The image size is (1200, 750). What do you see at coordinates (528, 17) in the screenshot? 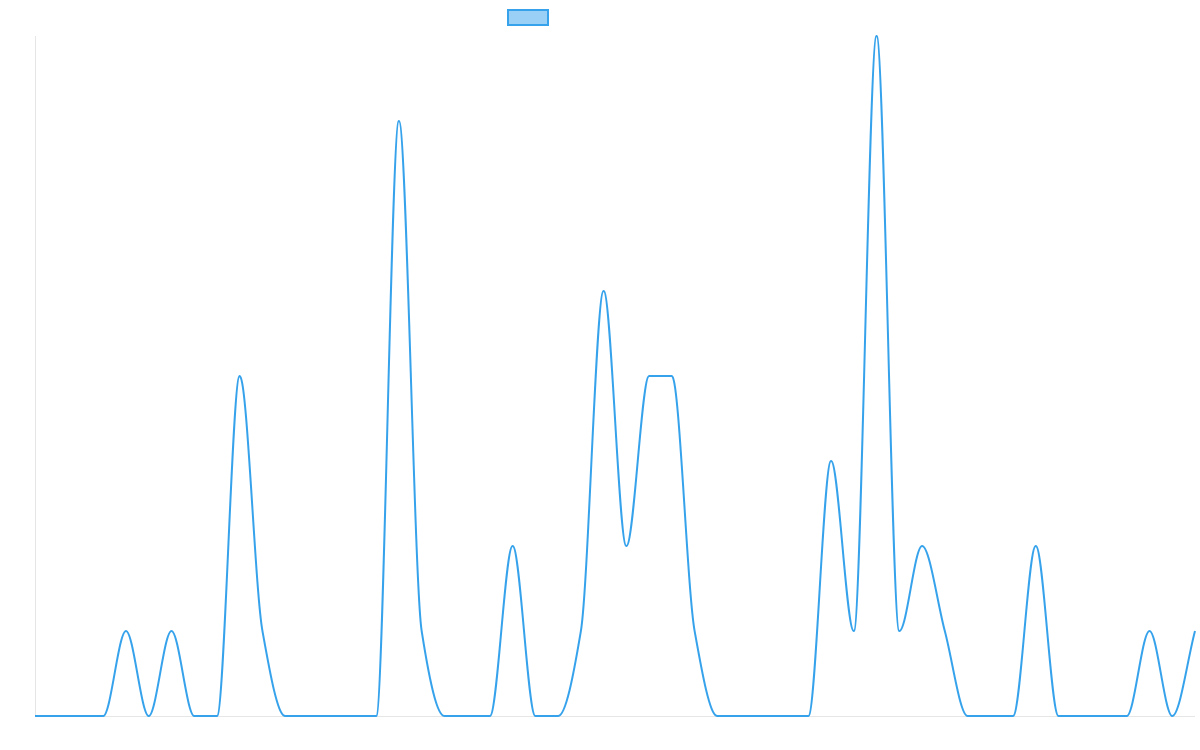
I see `legend-swatch` at bounding box center [528, 17].